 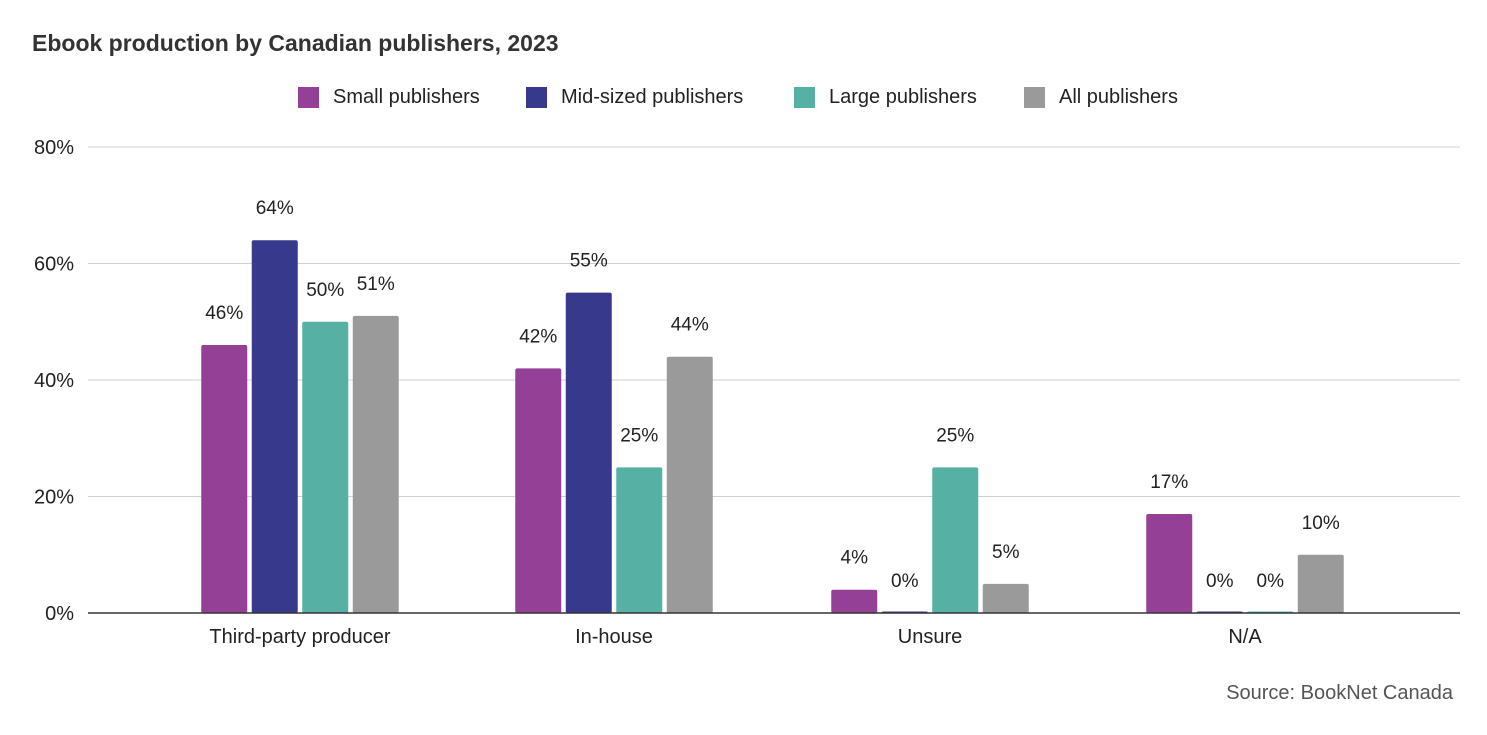 What do you see at coordinates (59, 614) in the screenshot?
I see `y-tick-label: 0%` at bounding box center [59, 614].